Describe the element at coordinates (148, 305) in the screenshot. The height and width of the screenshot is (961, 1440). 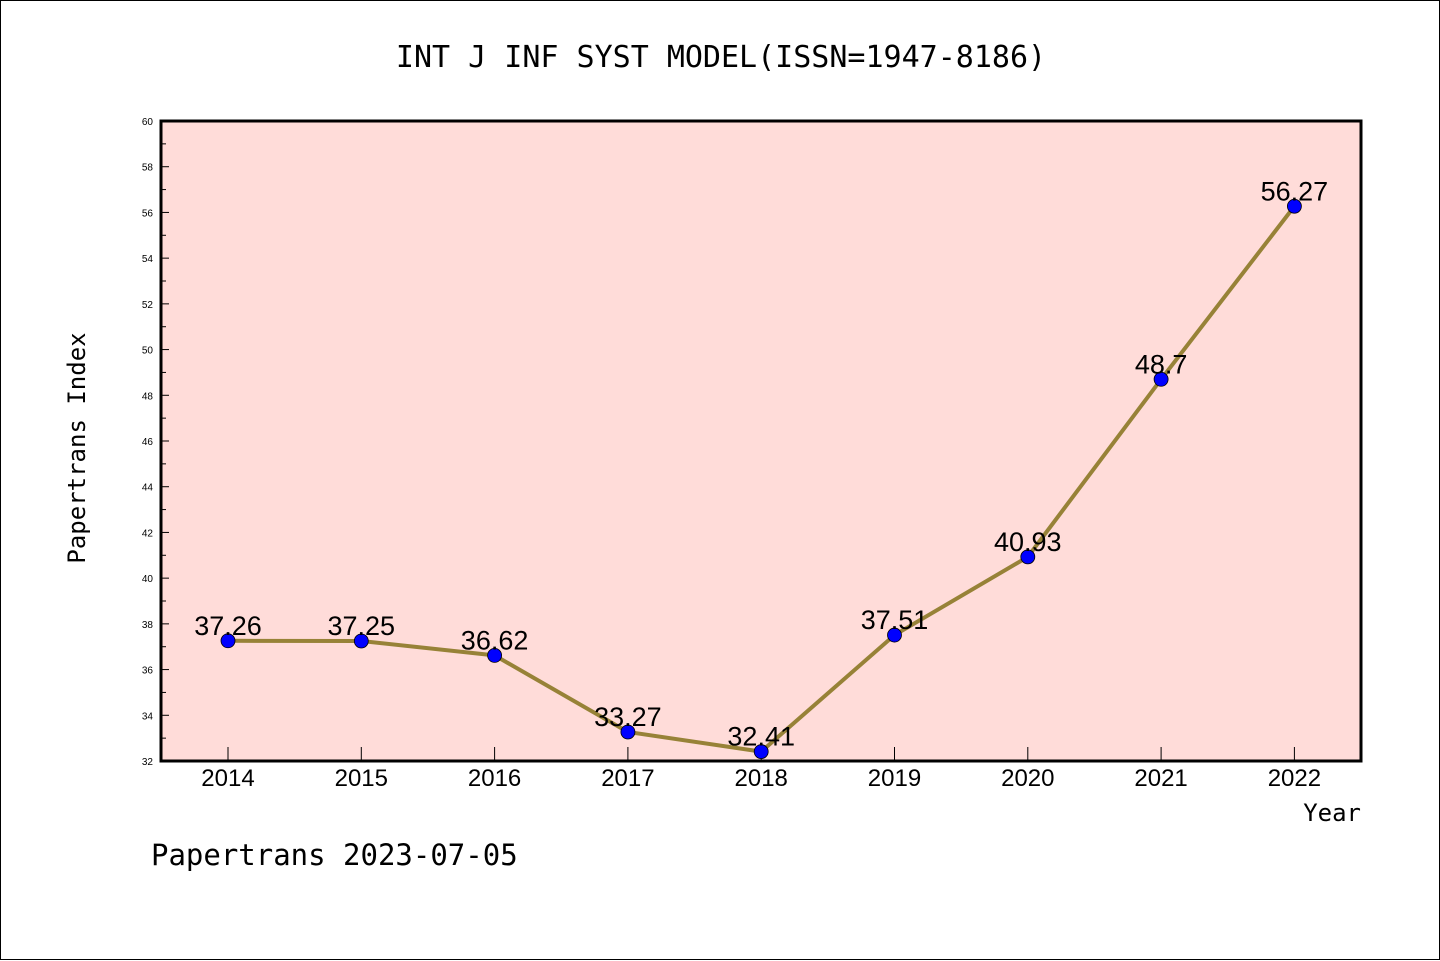
I see `y-tick-label: 52` at that location.